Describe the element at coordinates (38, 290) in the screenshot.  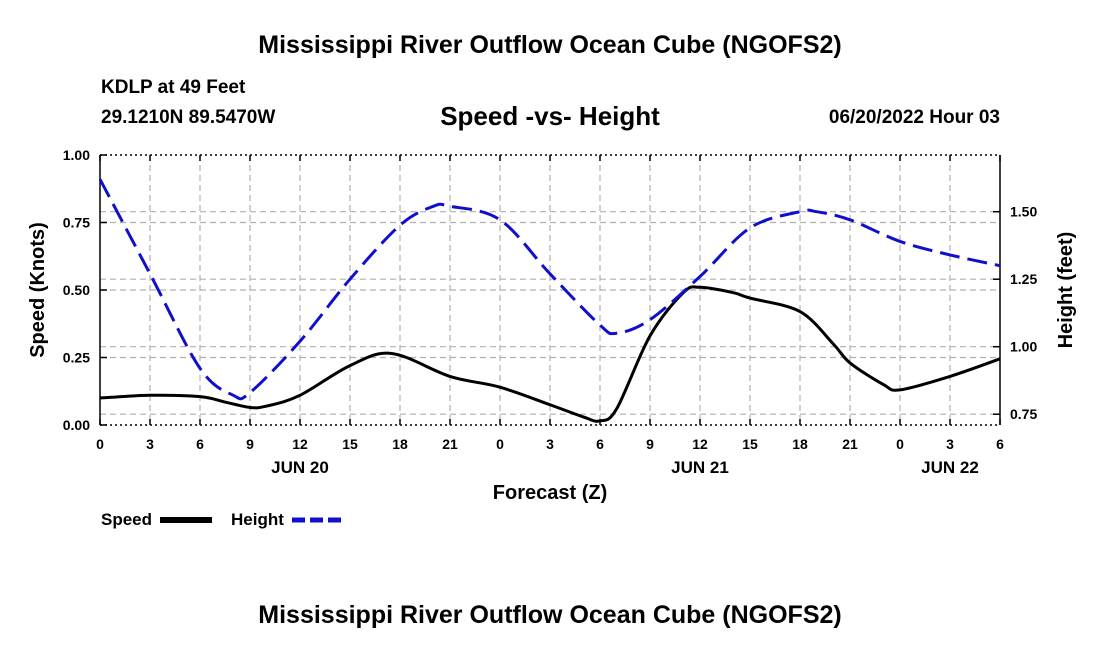
I see `y-axis-label: Speed (Knots)` at that location.